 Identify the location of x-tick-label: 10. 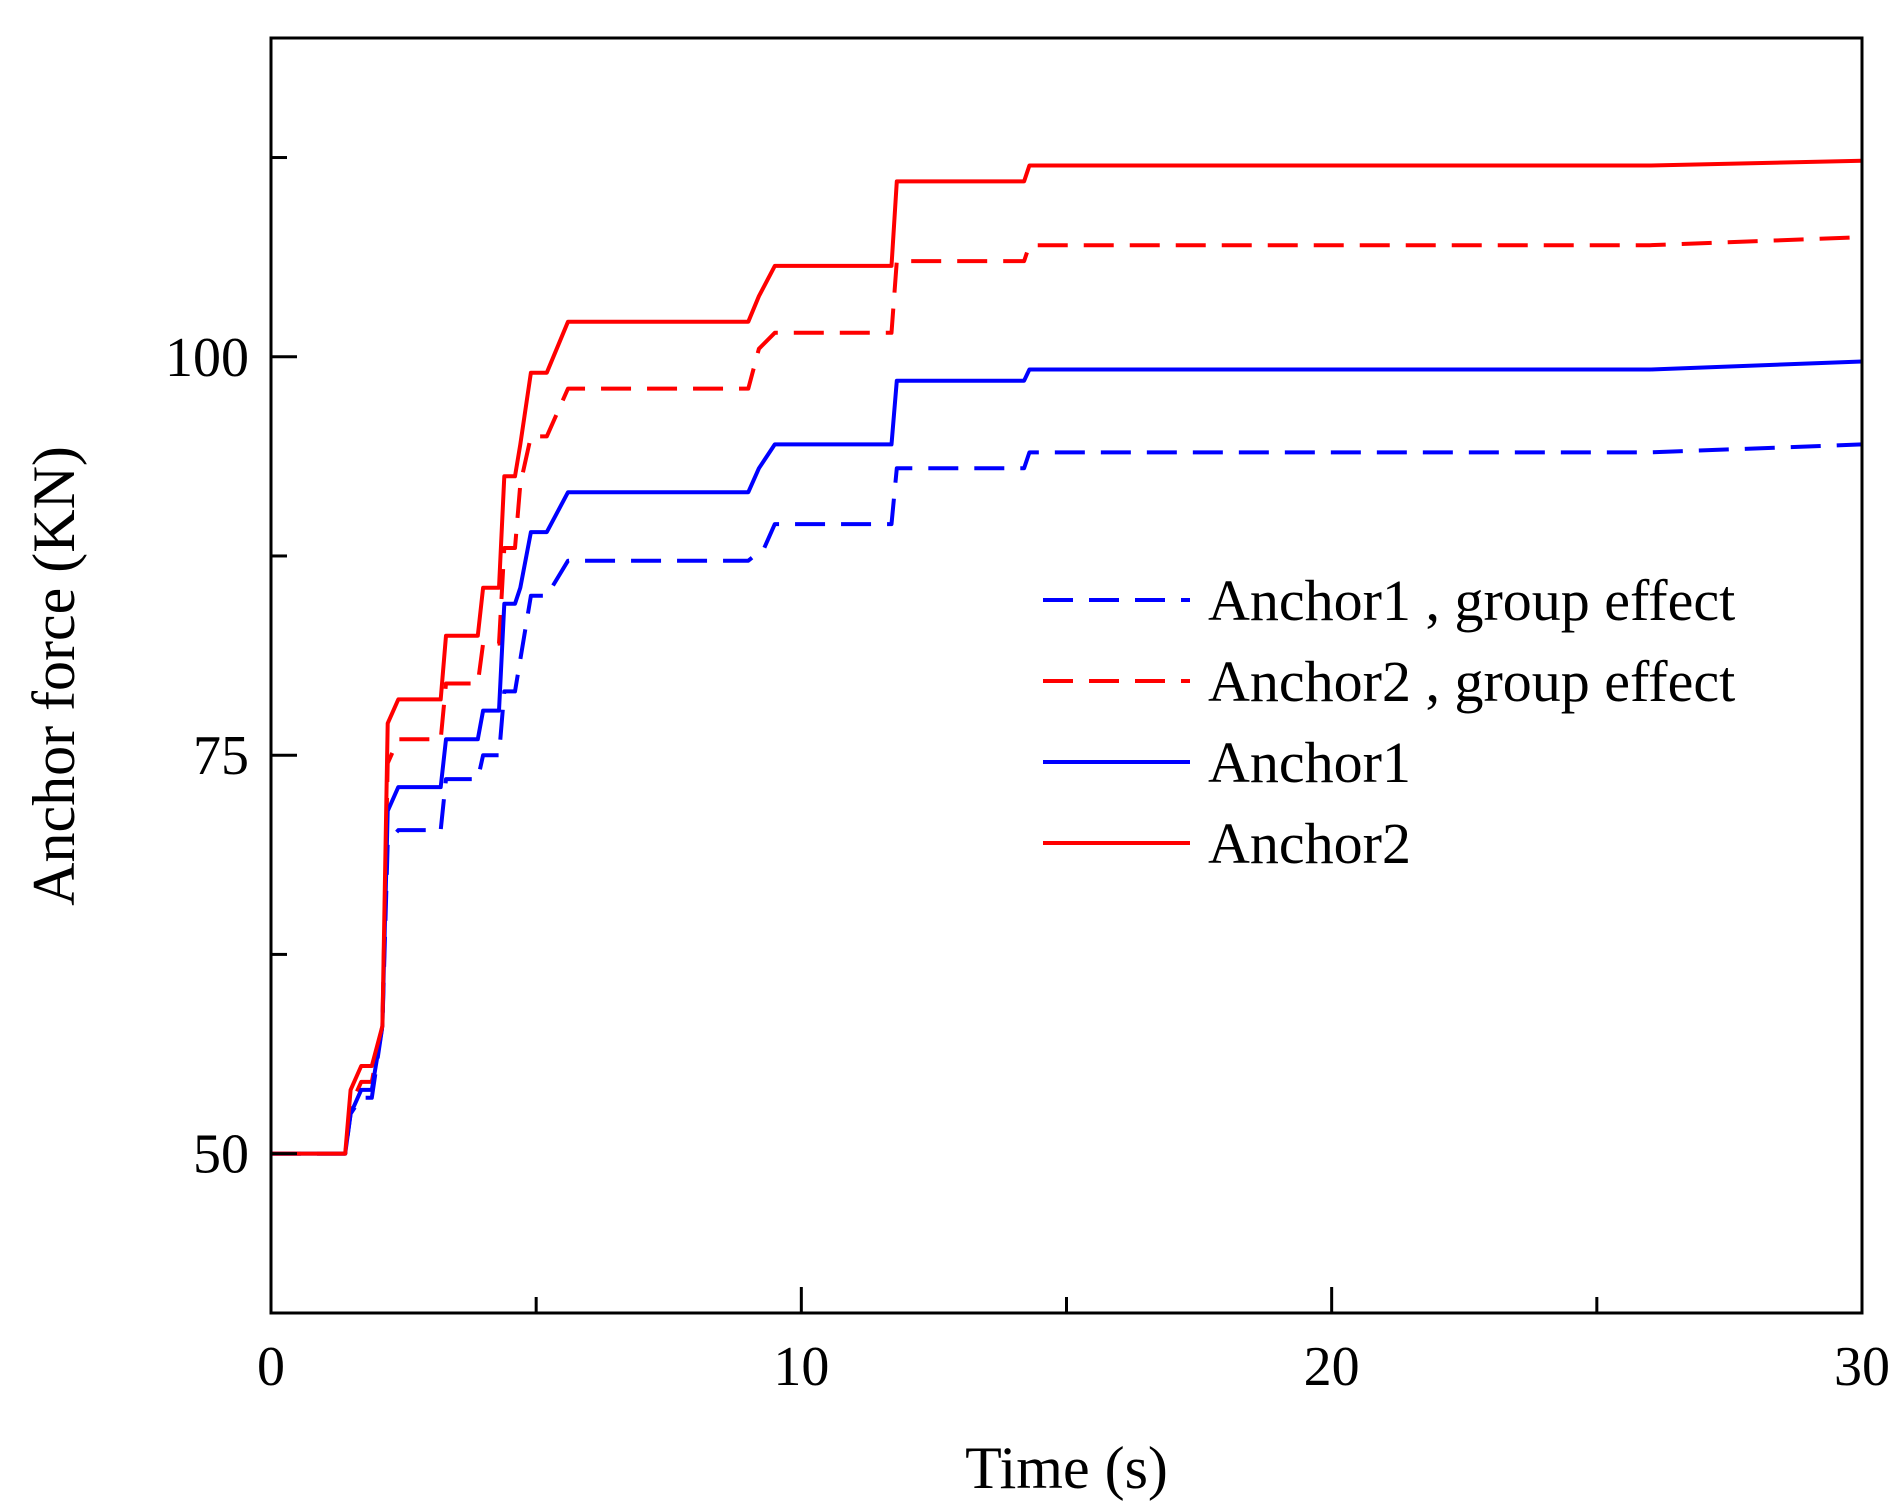
(801, 1367).